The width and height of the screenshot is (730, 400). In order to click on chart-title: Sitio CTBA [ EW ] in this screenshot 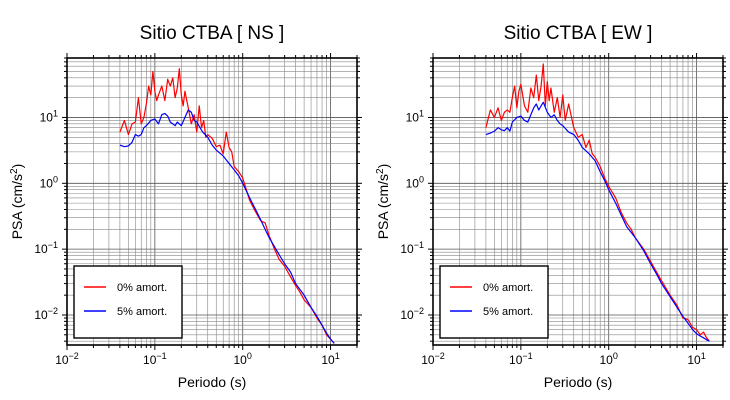, I will do `click(578, 33)`.